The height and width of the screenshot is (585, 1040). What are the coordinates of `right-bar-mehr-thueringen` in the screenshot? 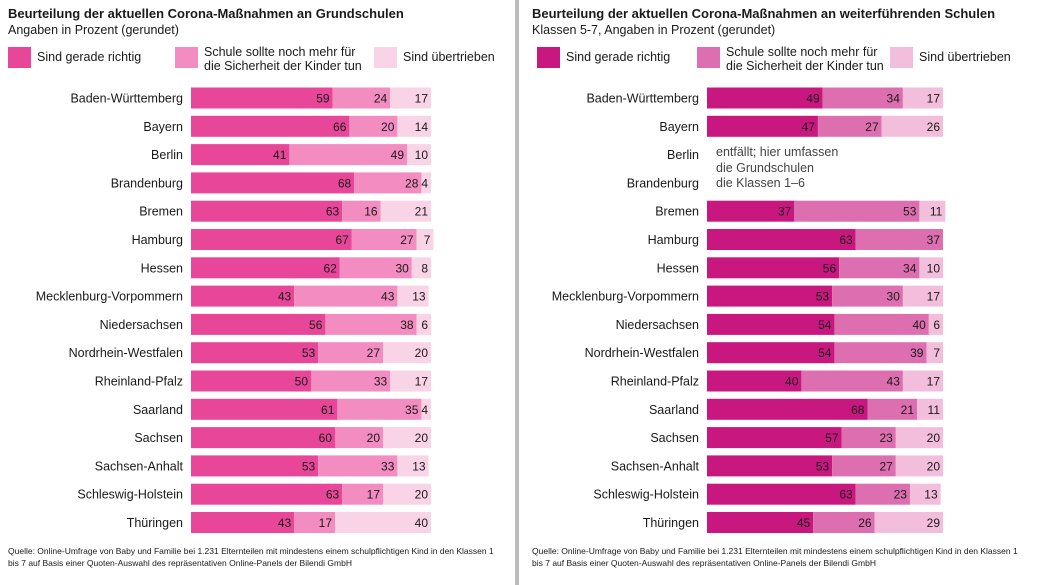 It's located at (844, 522).